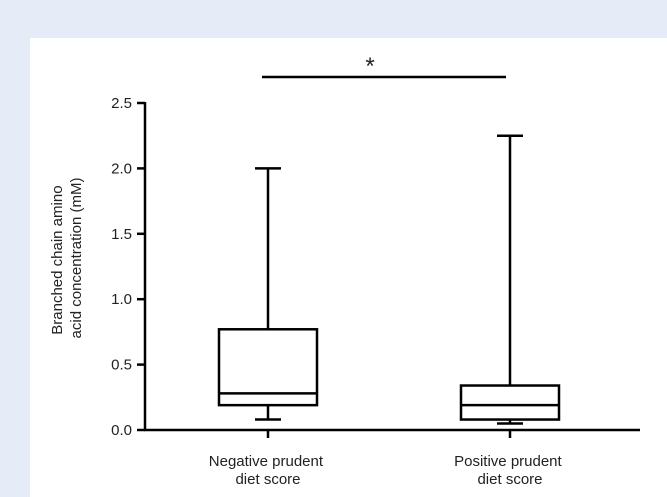 This screenshot has width=667, height=497. What do you see at coordinates (369, 66) in the screenshot?
I see `significance-mark: *` at bounding box center [369, 66].